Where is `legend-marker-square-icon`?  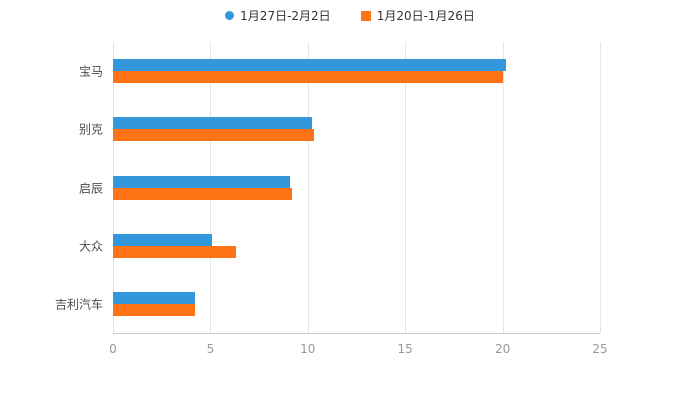
legend-marker-square-icon is located at coordinates (365, 15).